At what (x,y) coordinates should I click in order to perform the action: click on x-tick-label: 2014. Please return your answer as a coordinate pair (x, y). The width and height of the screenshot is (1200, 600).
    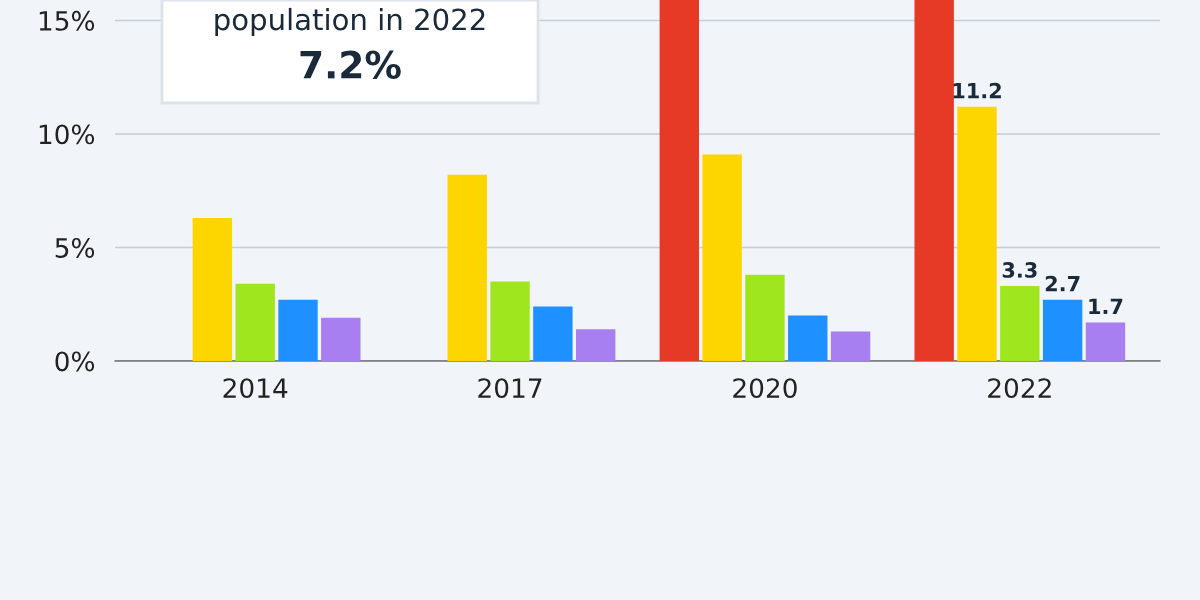
    Looking at the image, I should click on (255, 388).